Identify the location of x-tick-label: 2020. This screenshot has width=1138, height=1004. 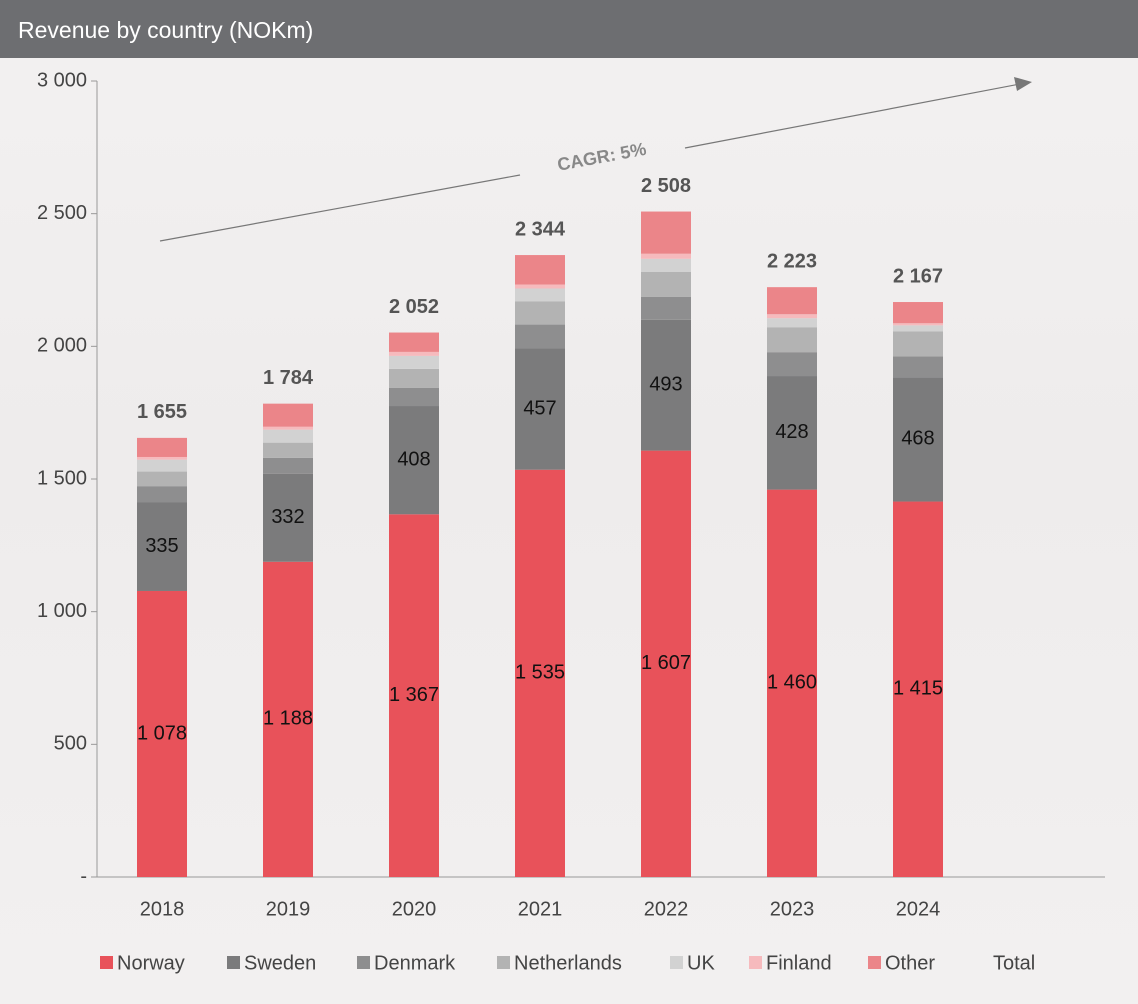
(414, 909).